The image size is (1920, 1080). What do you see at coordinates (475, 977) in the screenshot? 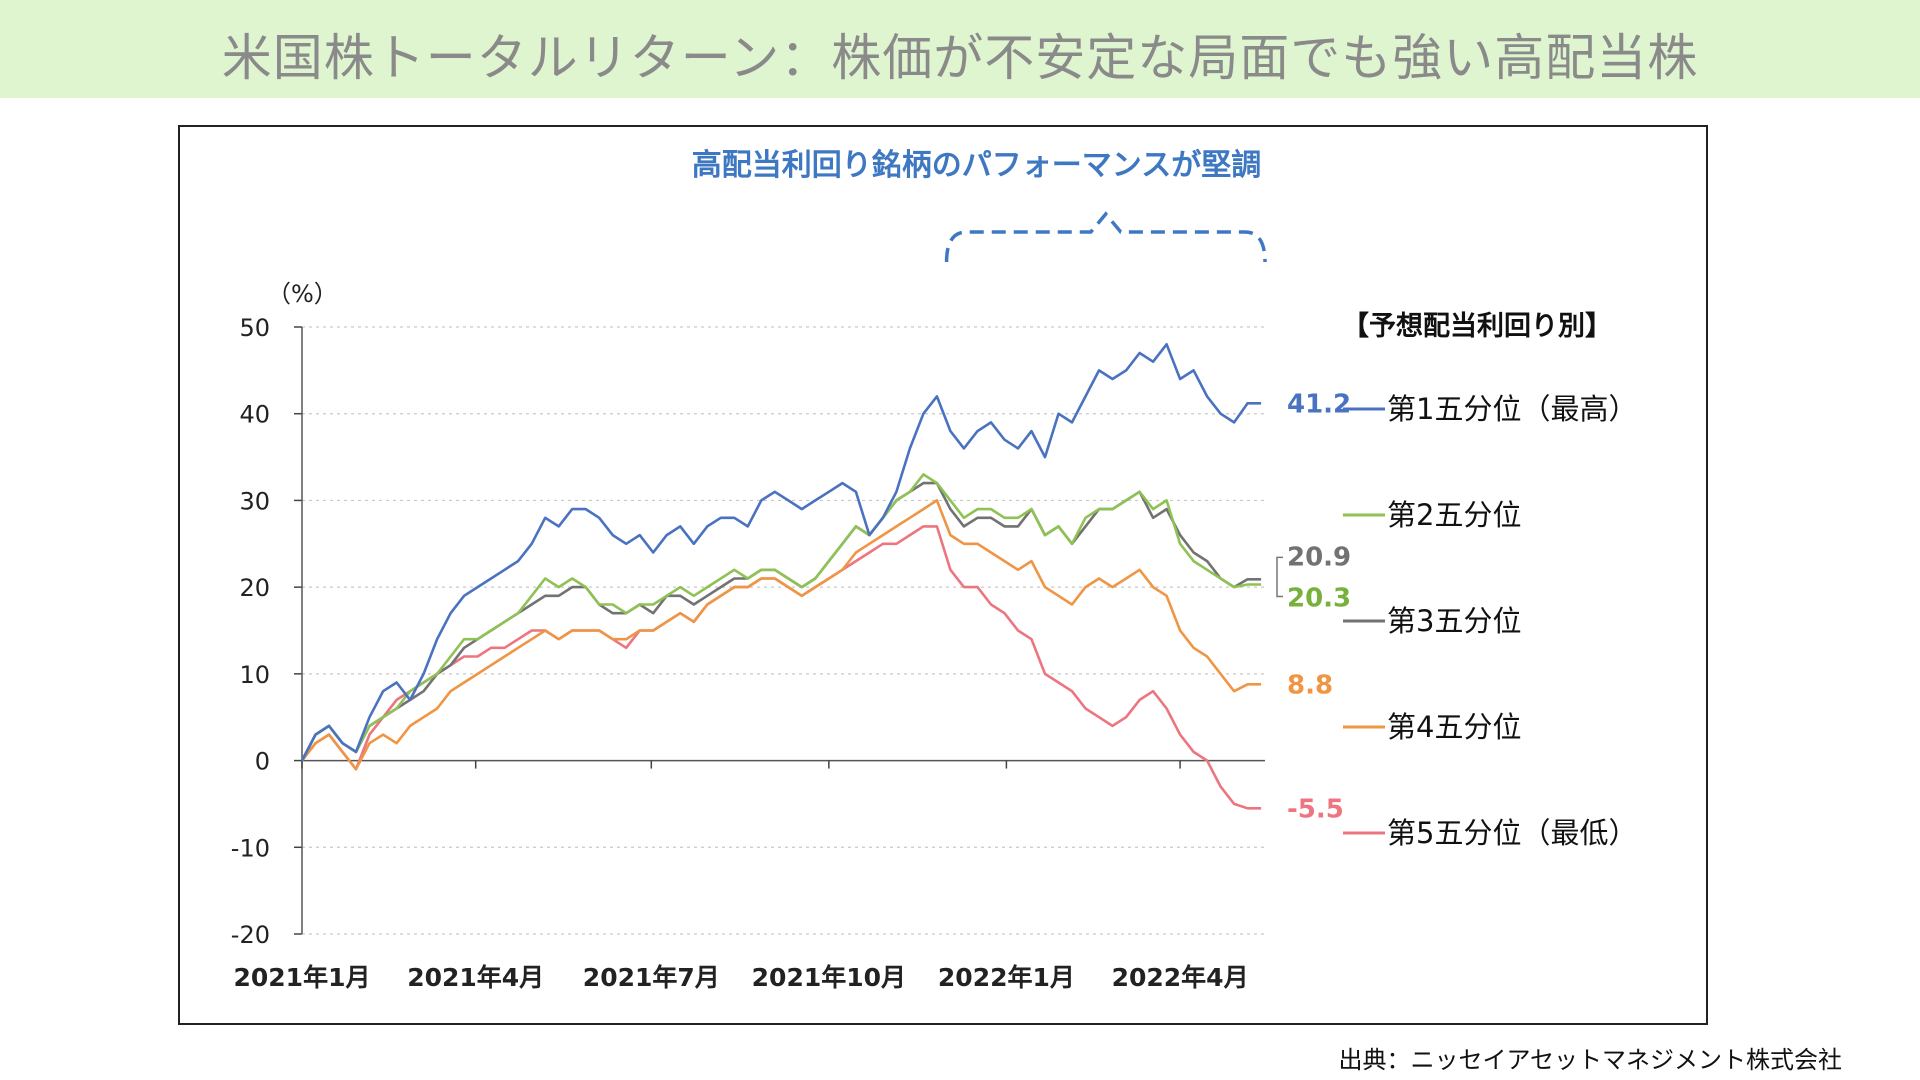
I see `x-tick-label: 2021年4月` at bounding box center [475, 977].